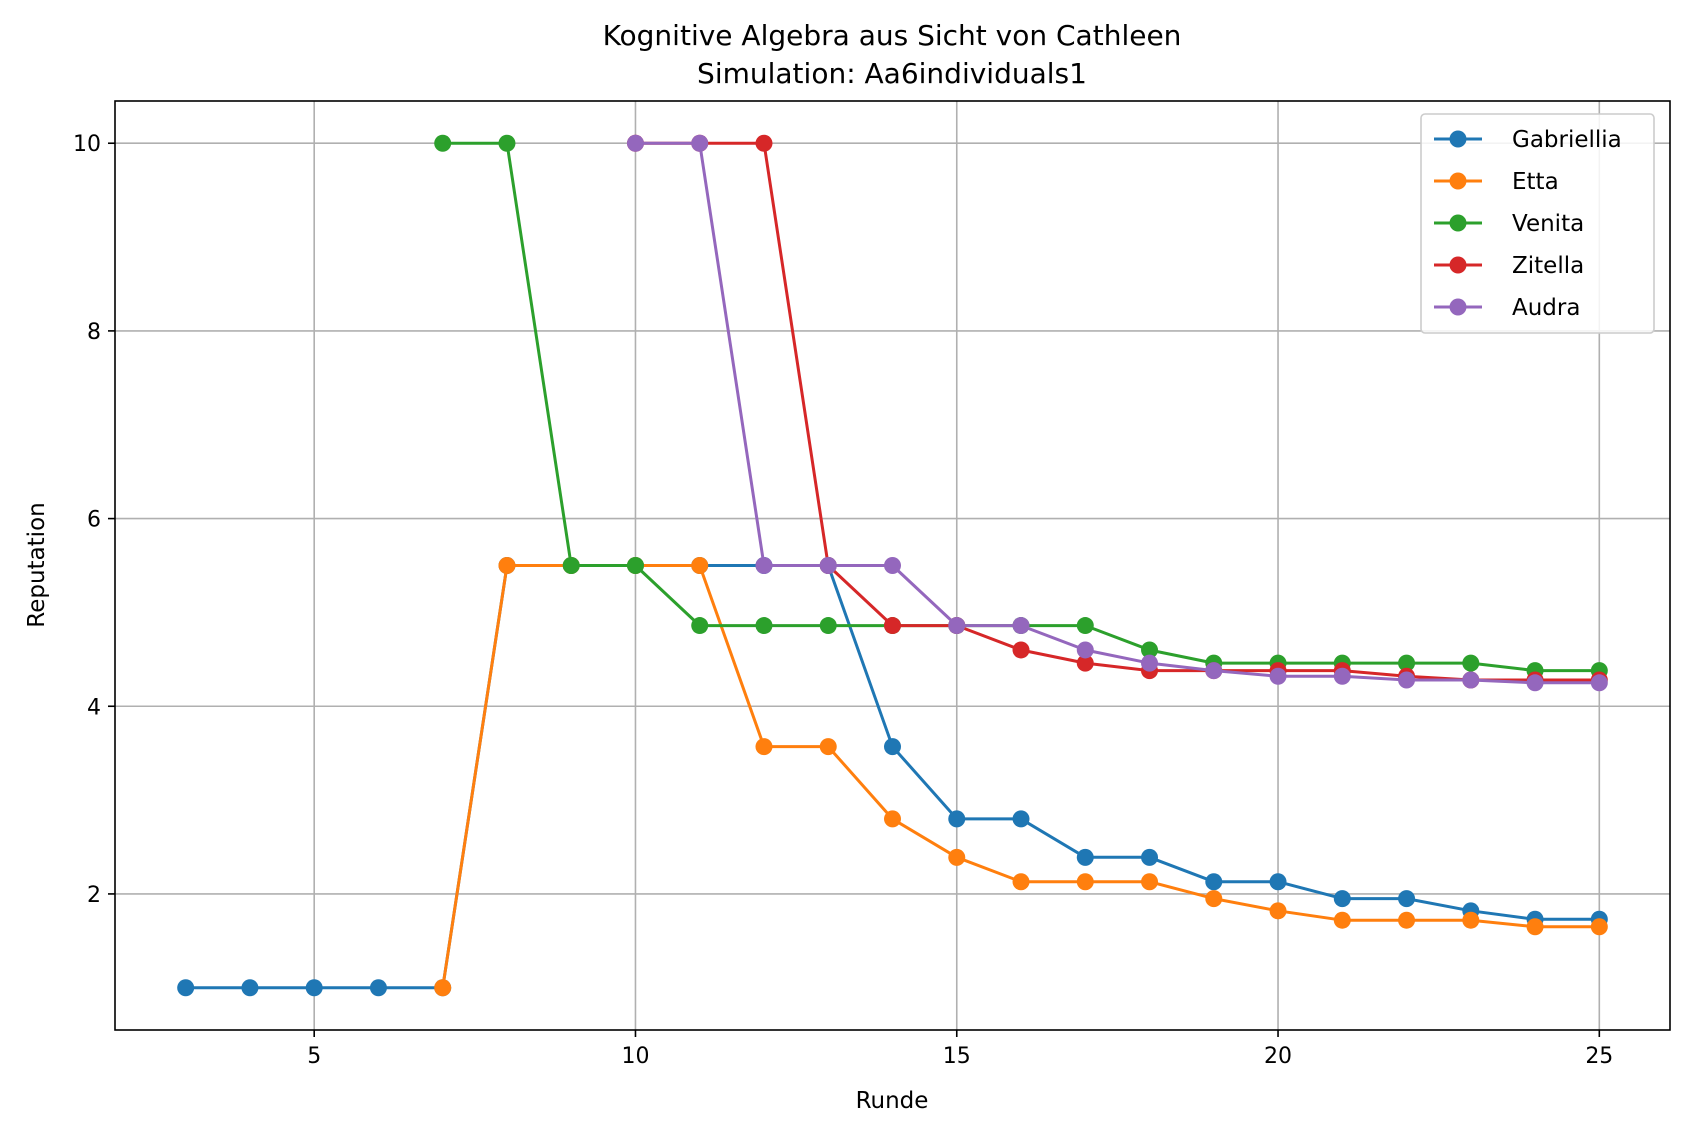  Describe the element at coordinates (94, 520) in the screenshot. I see `y-tick-label: 6` at that location.